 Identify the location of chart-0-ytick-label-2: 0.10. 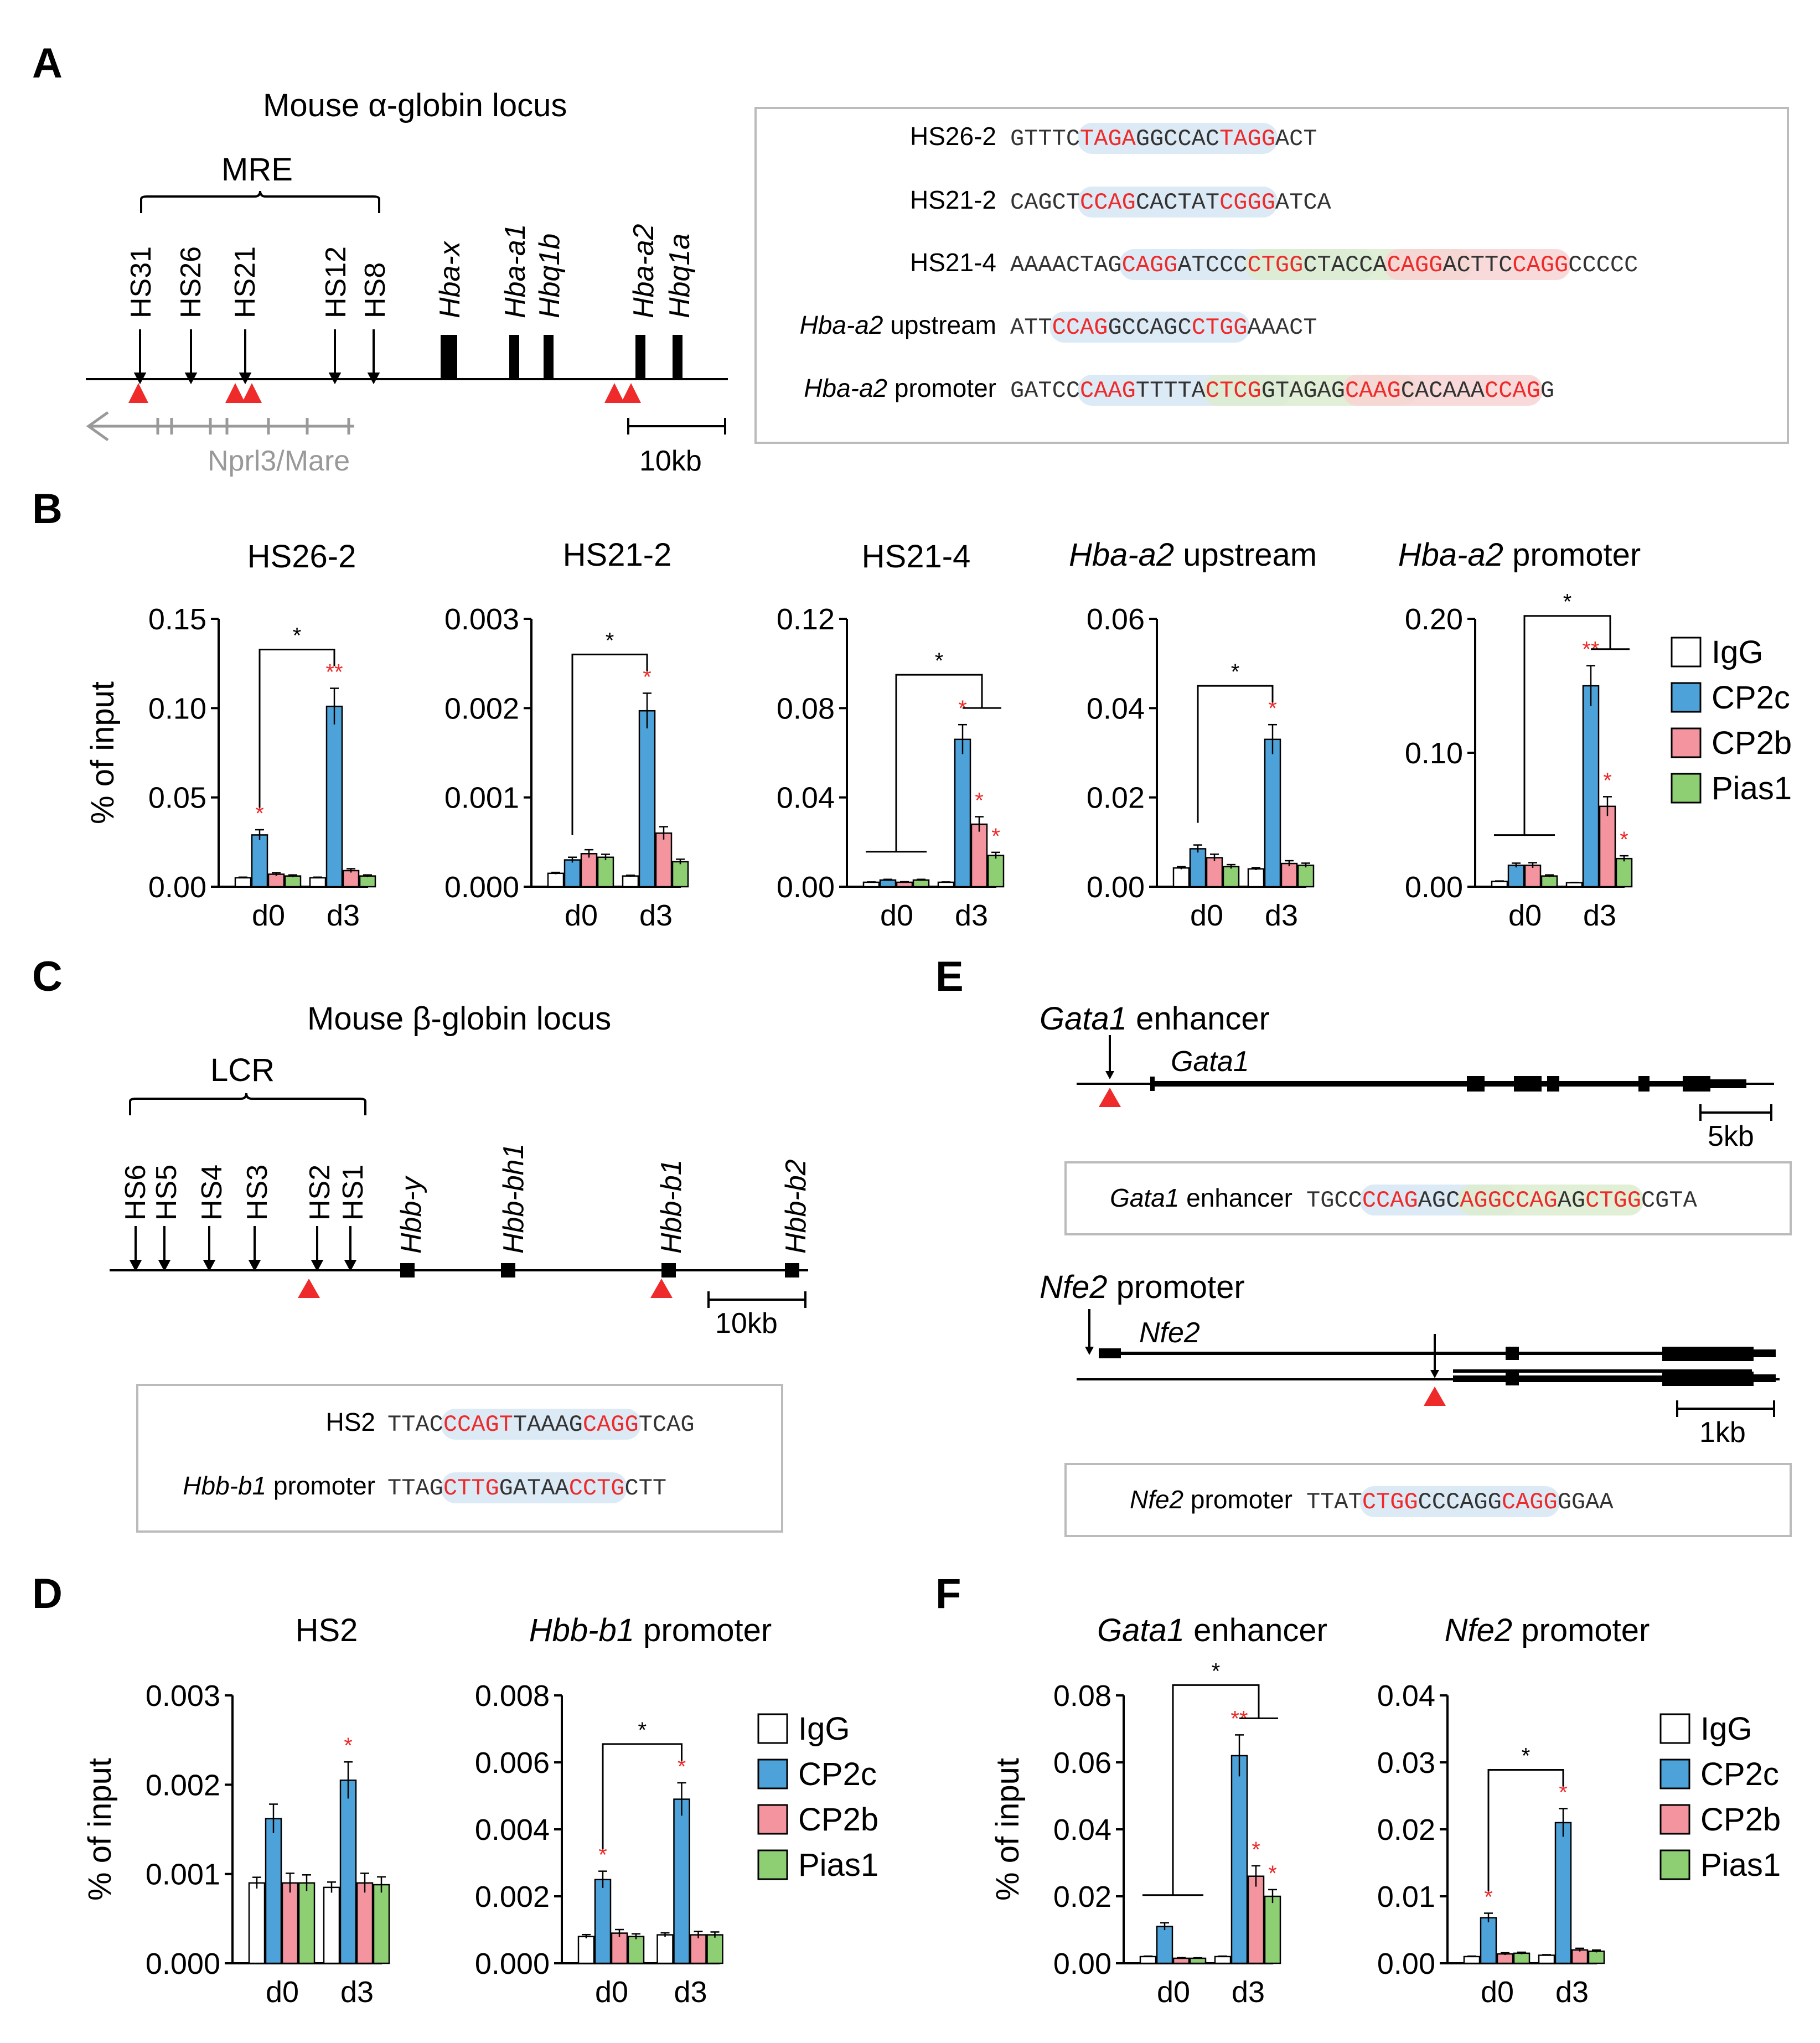
(177, 708).